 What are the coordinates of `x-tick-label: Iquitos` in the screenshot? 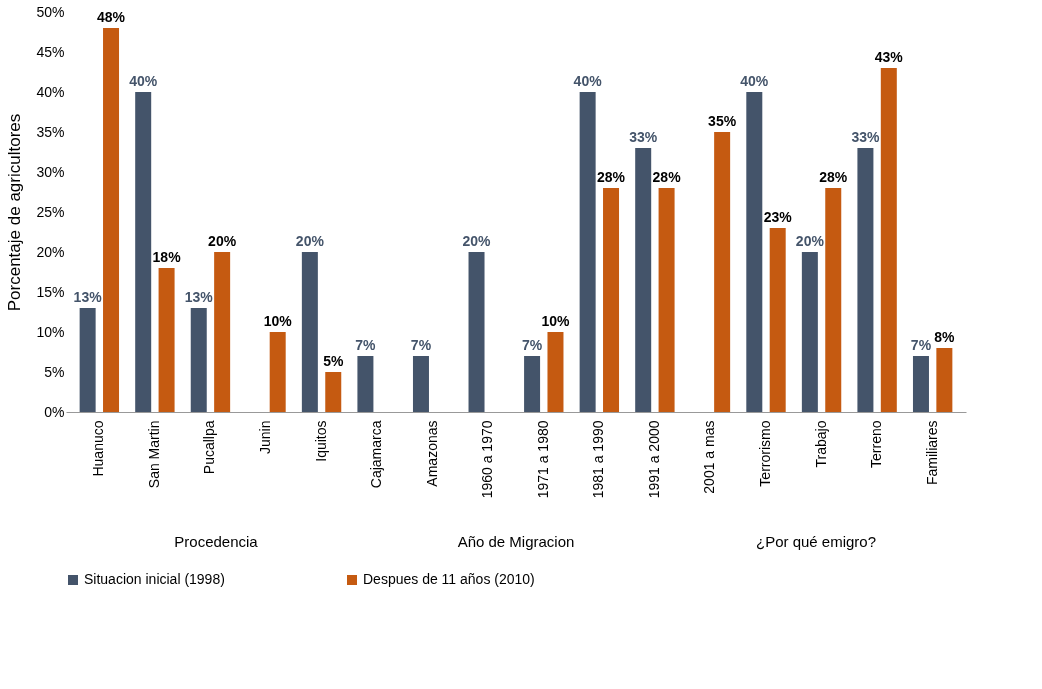 It's located at (320, 441).